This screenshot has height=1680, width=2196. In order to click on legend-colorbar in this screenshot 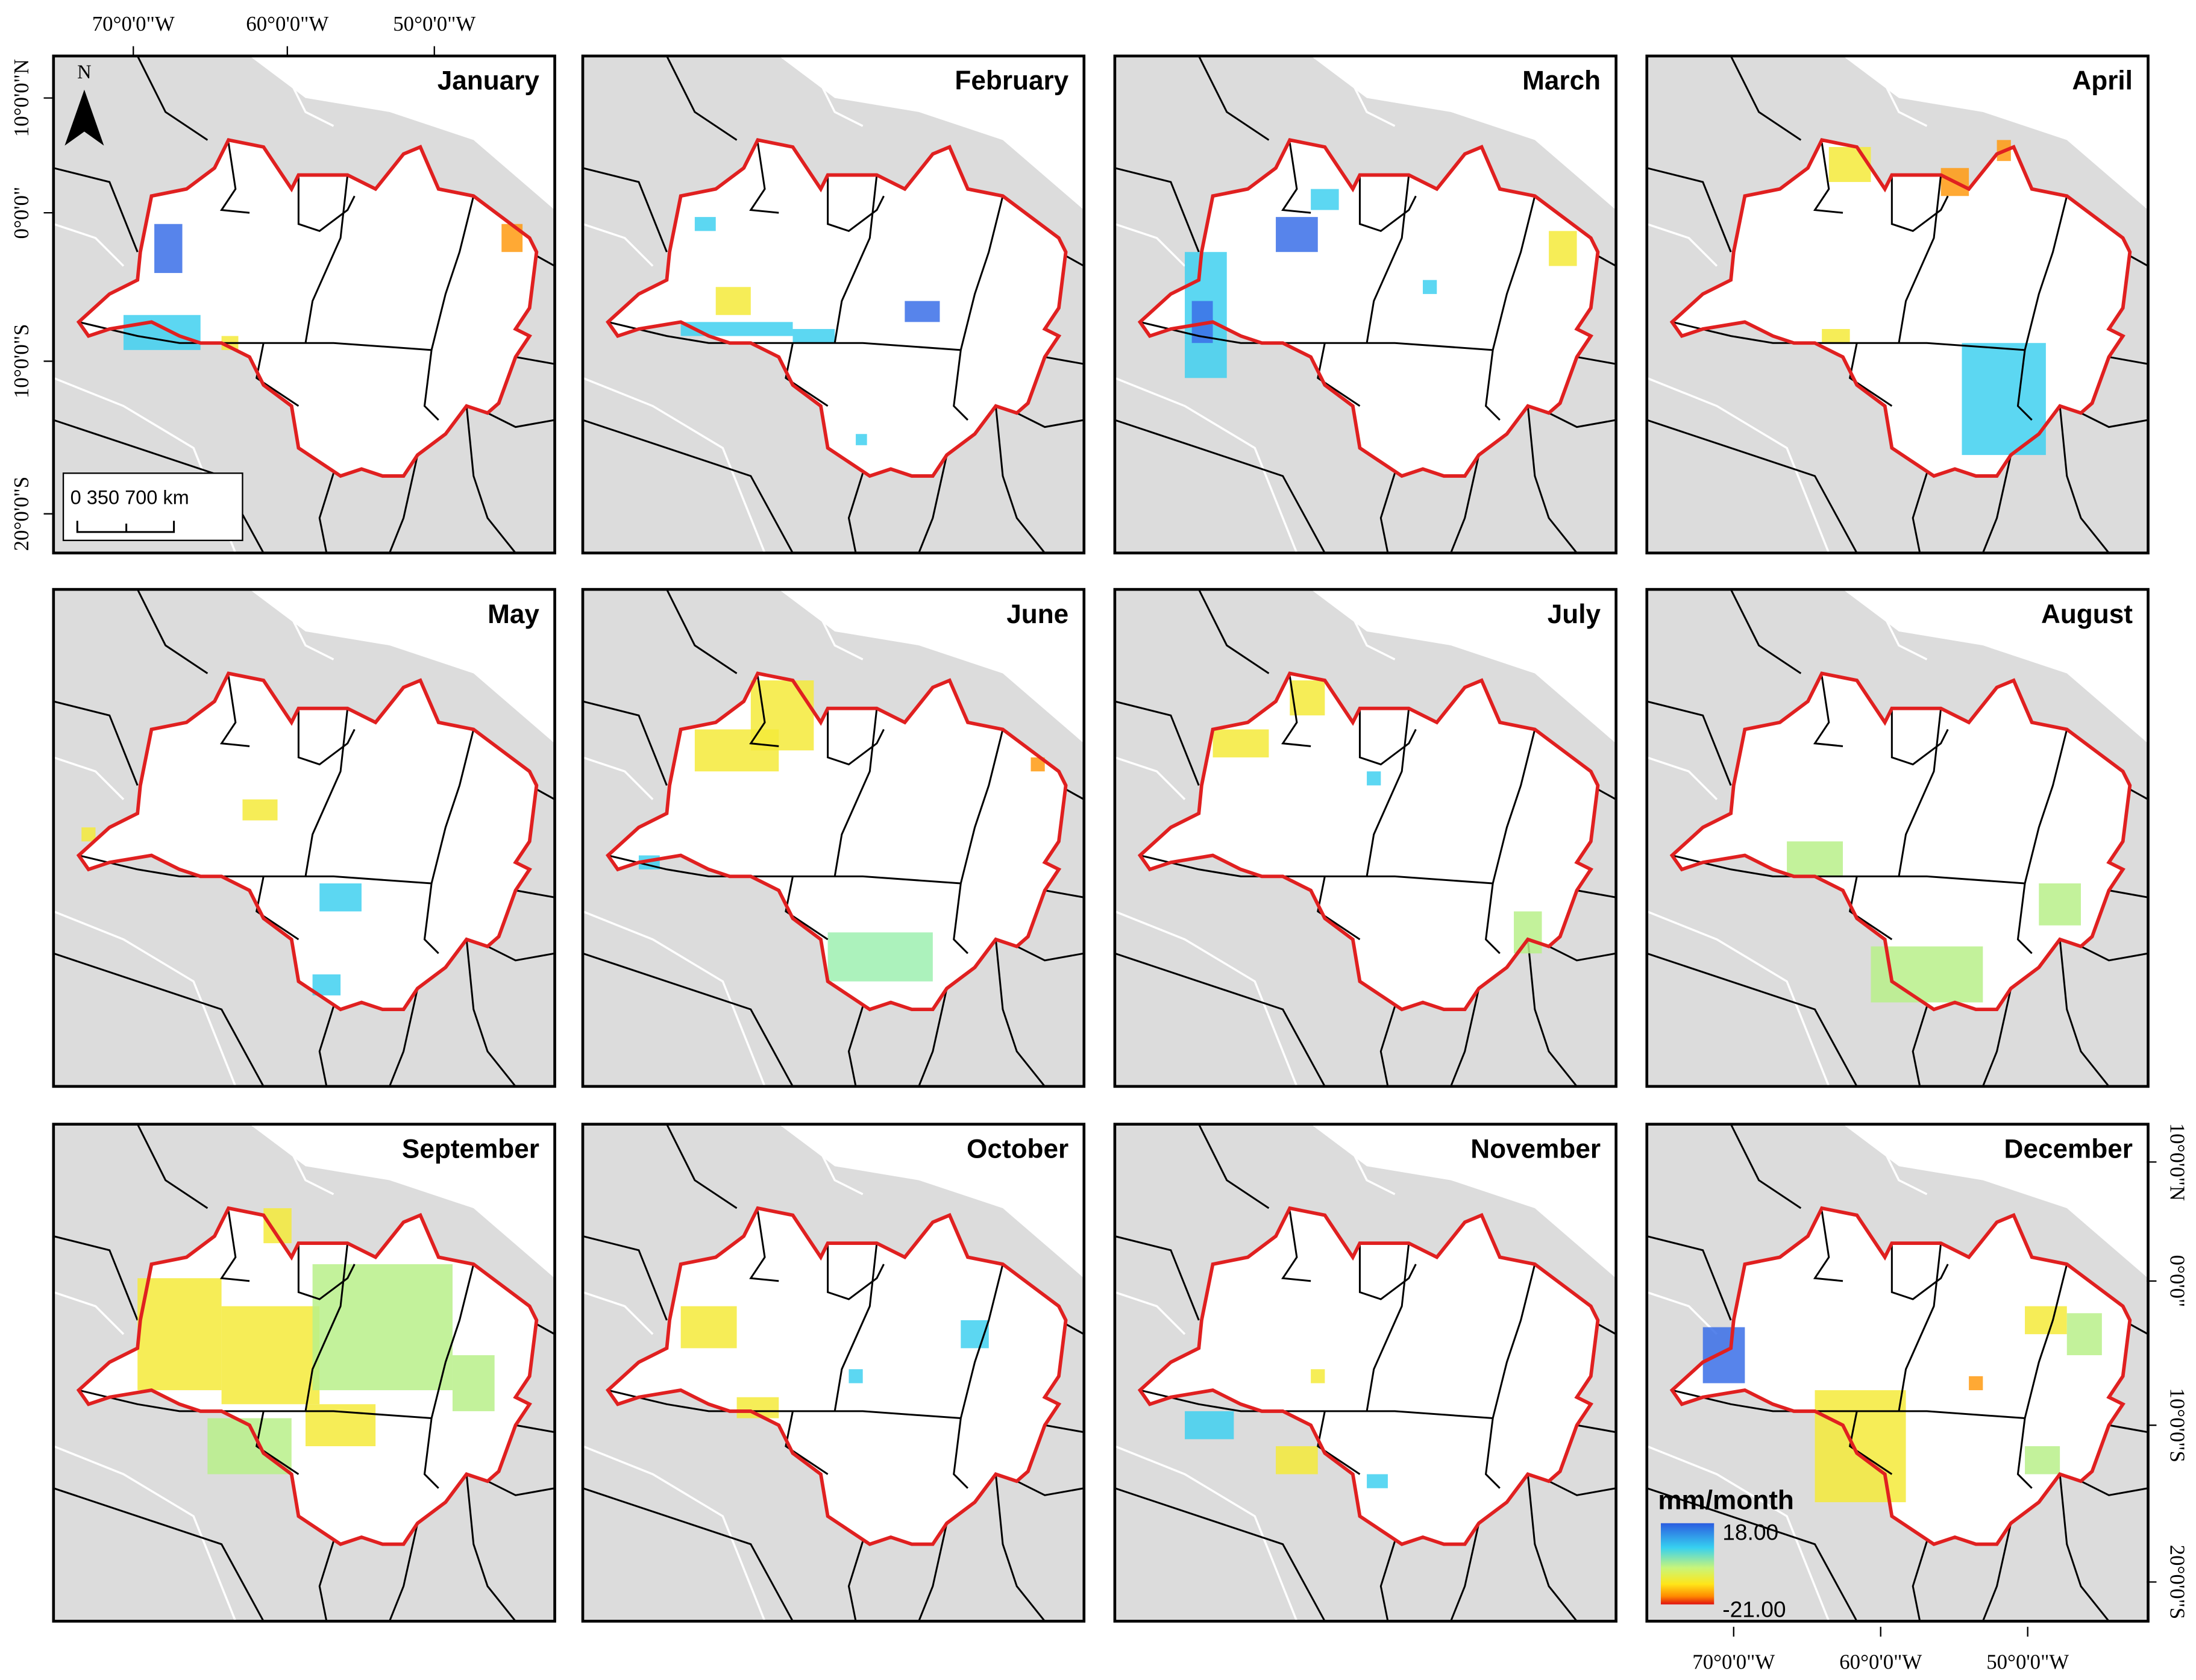, I will do `click(1687, 1564)`.